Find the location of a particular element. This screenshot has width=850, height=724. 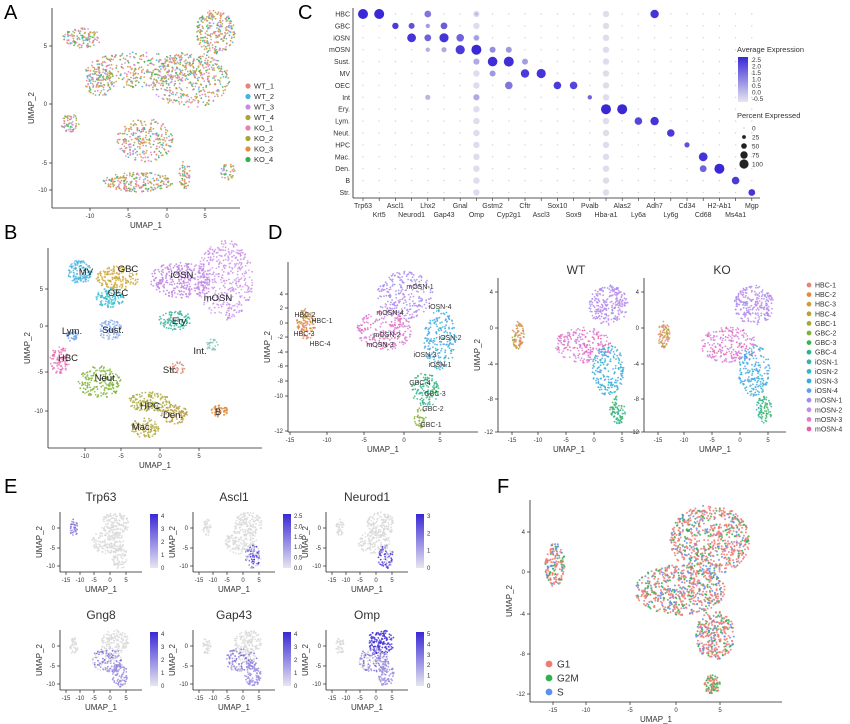

cluster-label-hpc: HPC is located at coordinates (150, 406).